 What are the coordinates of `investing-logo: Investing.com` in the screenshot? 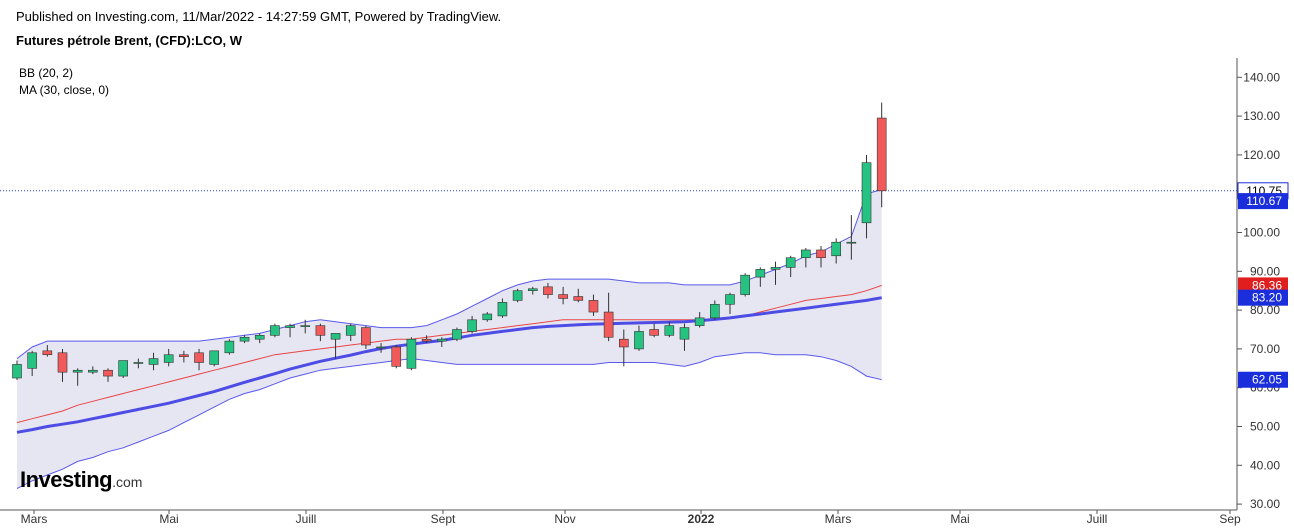 It's located at (81, 480).